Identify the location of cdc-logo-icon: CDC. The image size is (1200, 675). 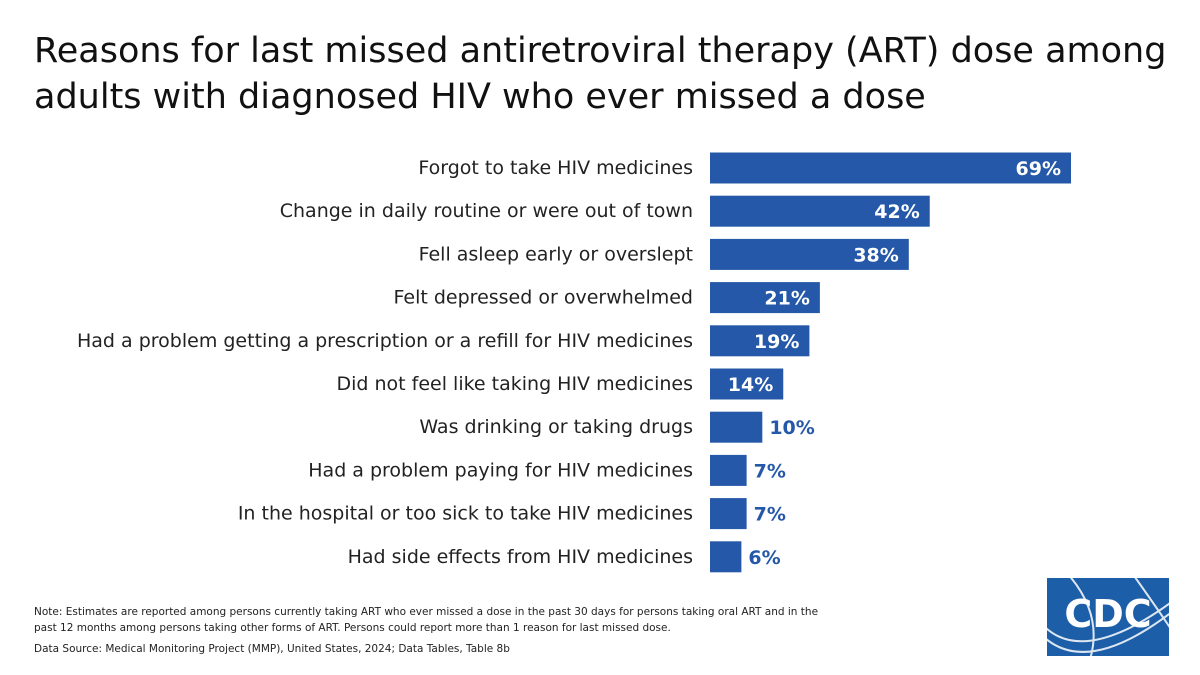
(1108, 617).